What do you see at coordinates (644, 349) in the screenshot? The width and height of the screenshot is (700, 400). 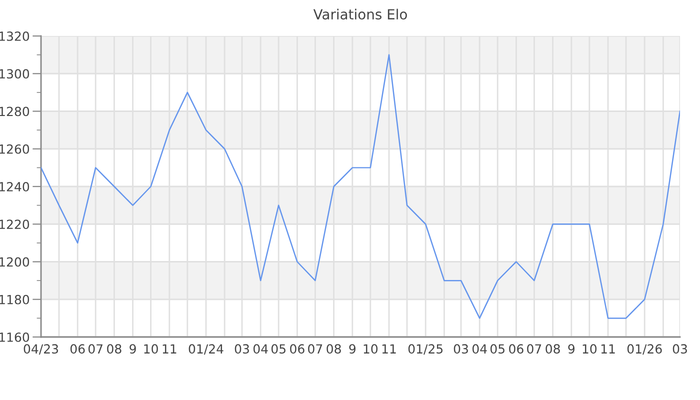 I see `x-tick-label: 01/26` at bounding box center [644, 349].